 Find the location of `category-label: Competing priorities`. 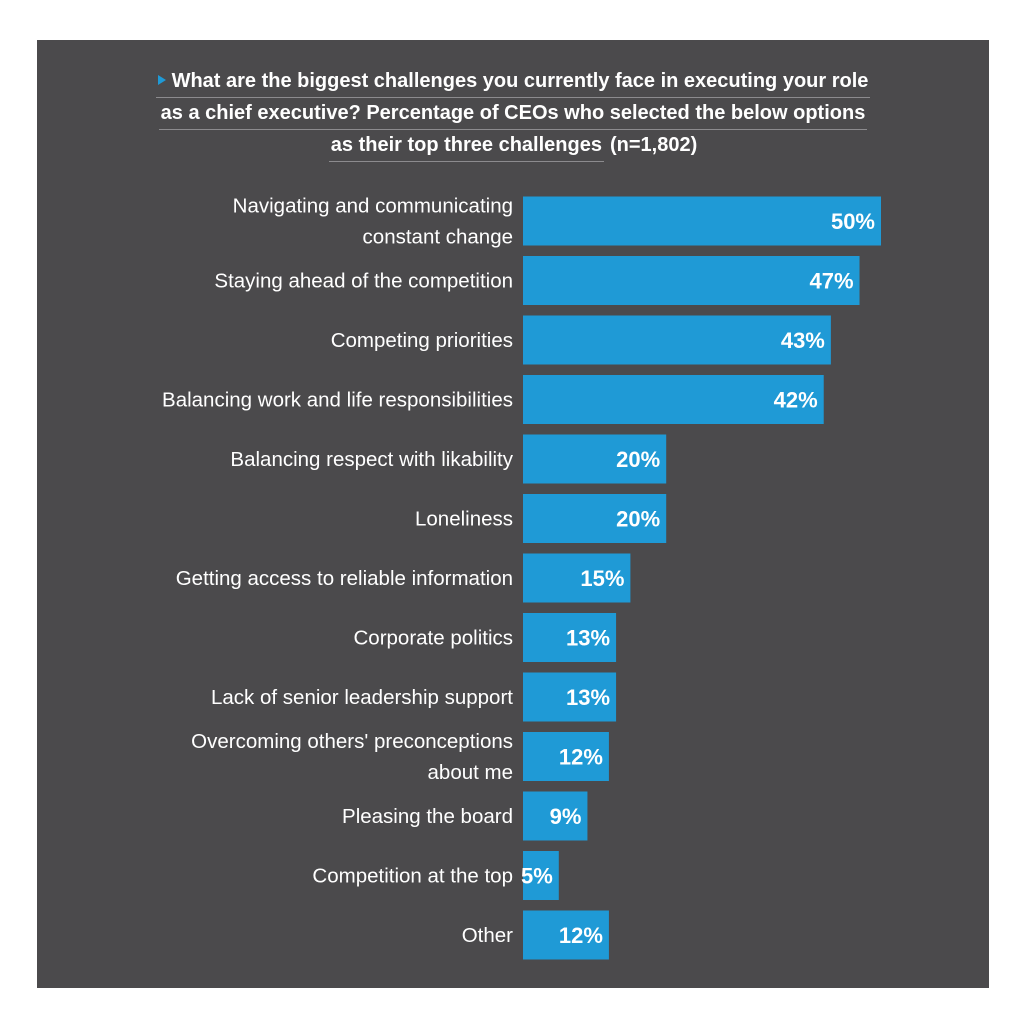

category-label: Competing priorities is located at coordinates (422, 340).